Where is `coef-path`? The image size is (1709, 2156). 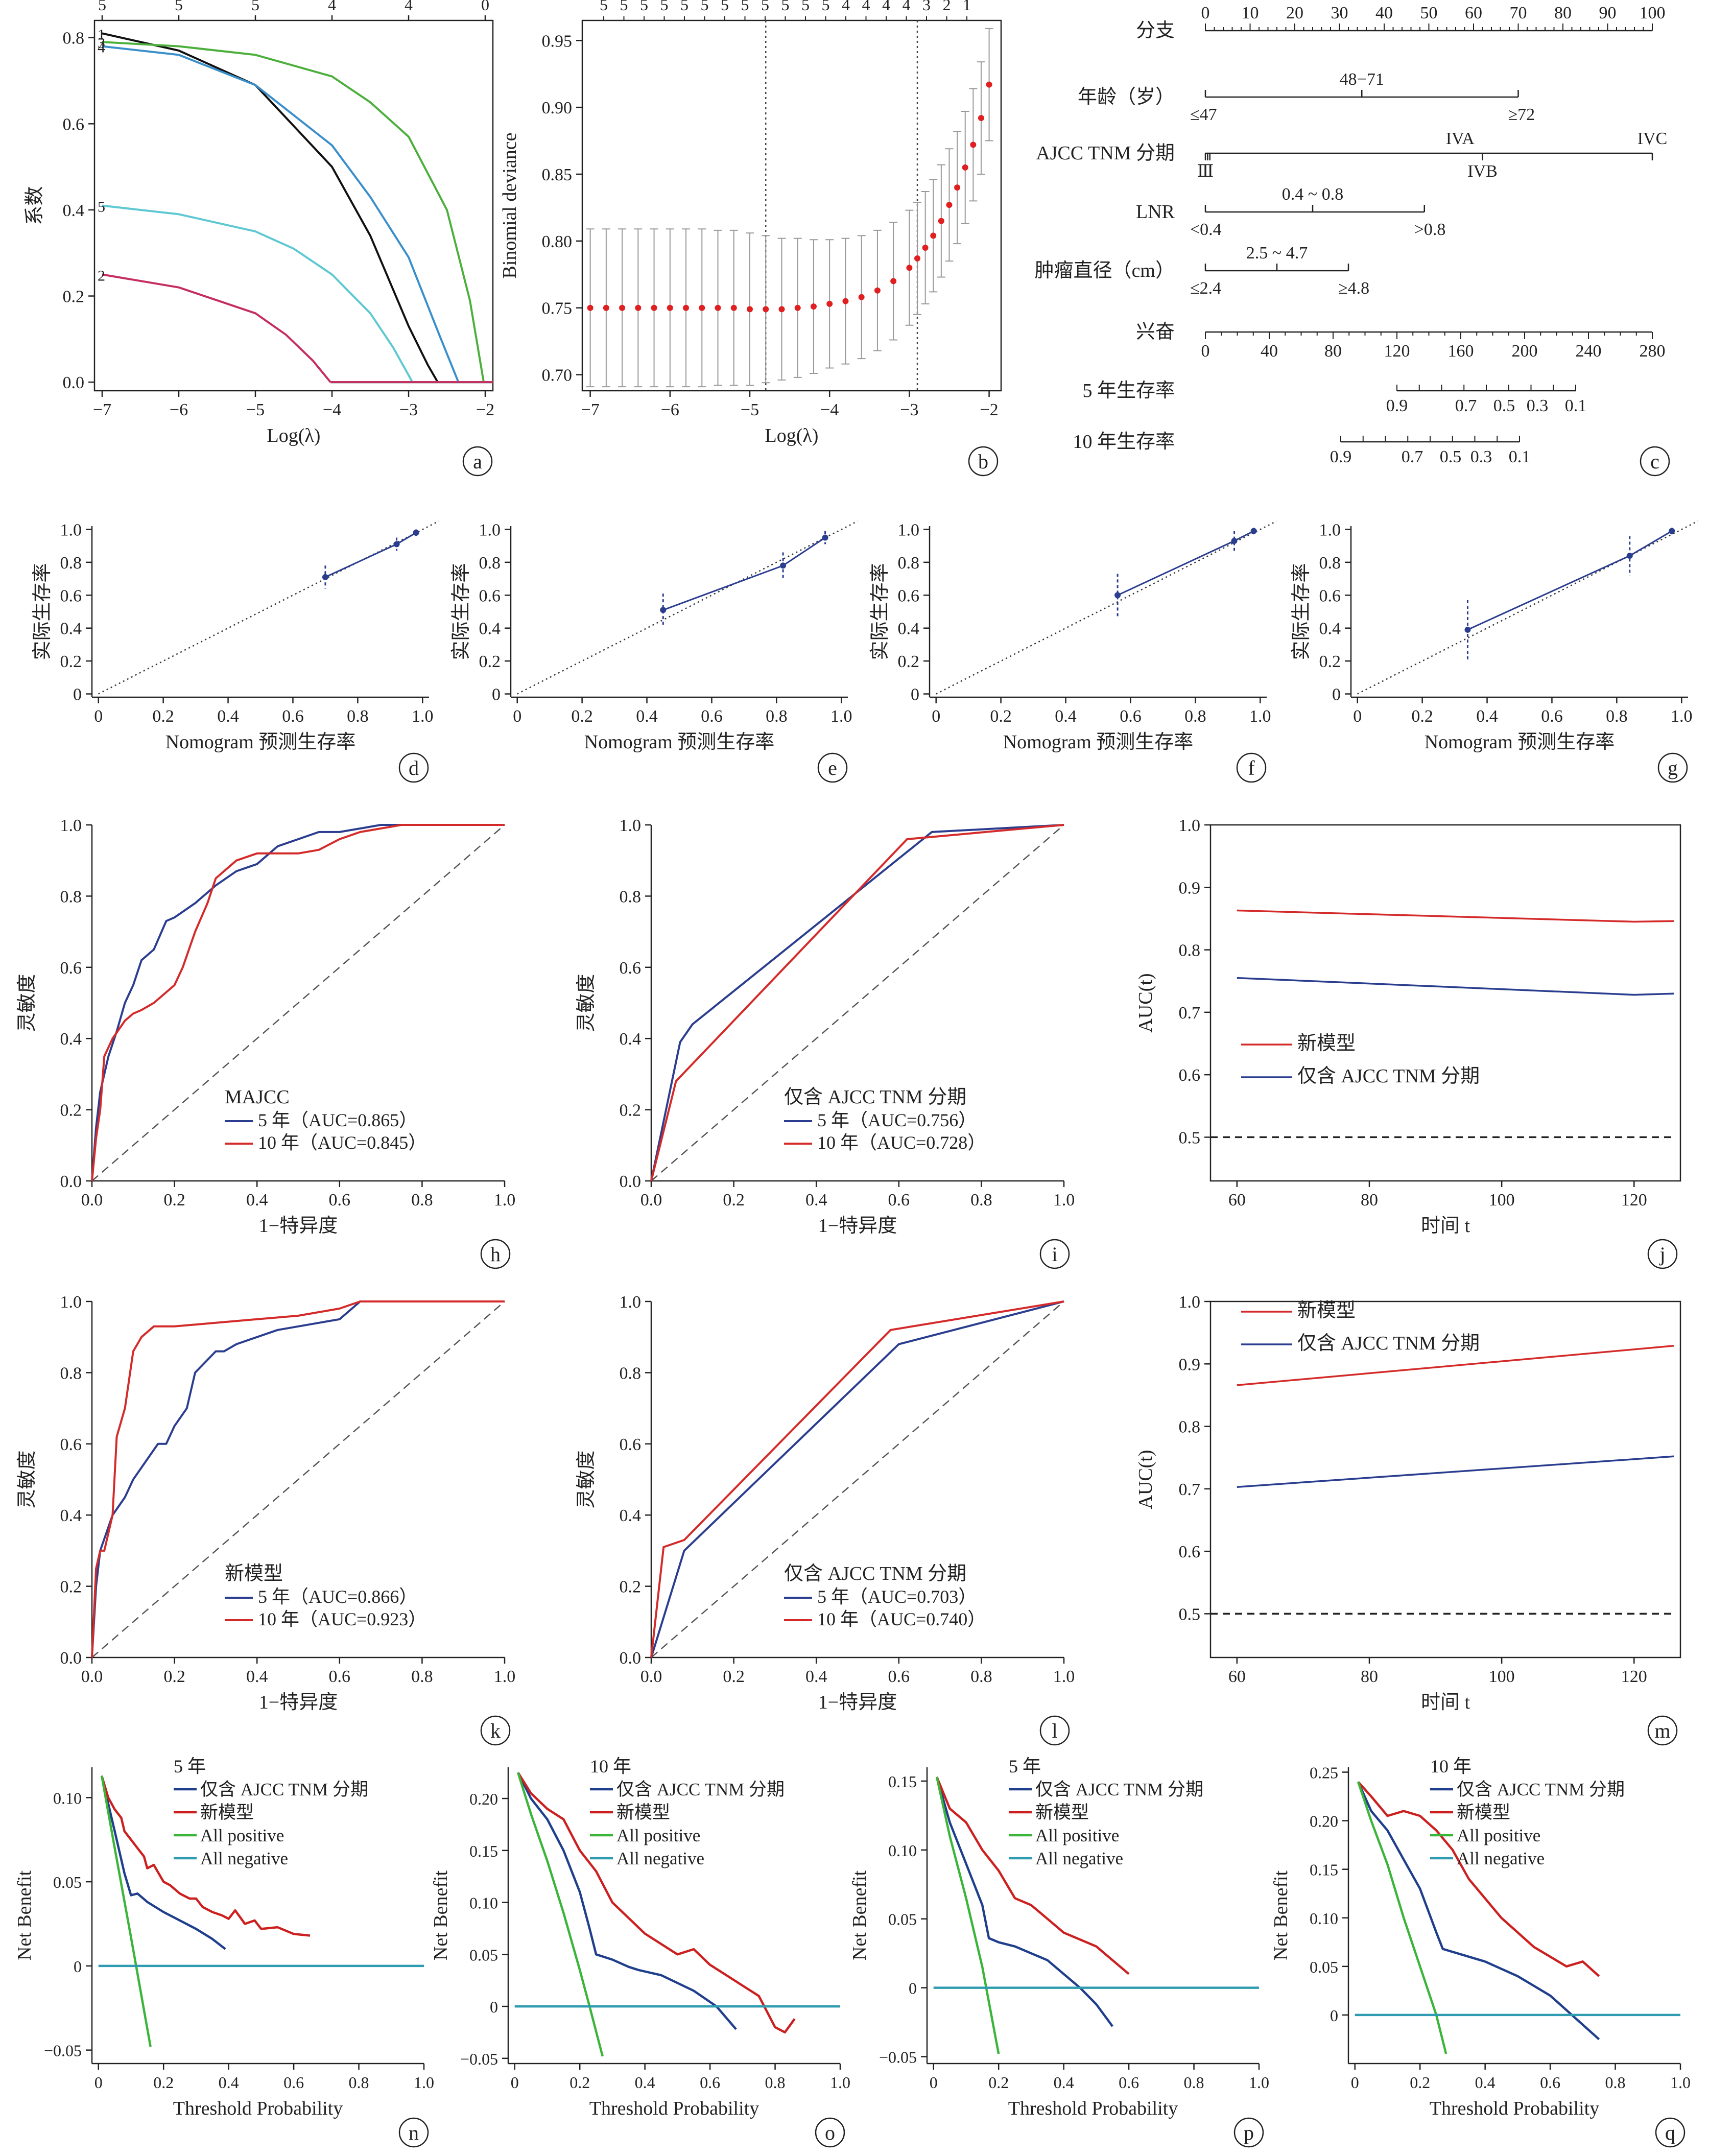
coef-path is located at coordinates (258, 293).